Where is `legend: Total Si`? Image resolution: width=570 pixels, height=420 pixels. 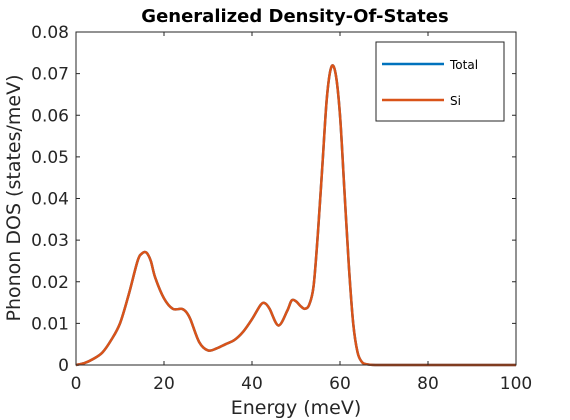 legend: Total Si is located at coordinates (440, 81).